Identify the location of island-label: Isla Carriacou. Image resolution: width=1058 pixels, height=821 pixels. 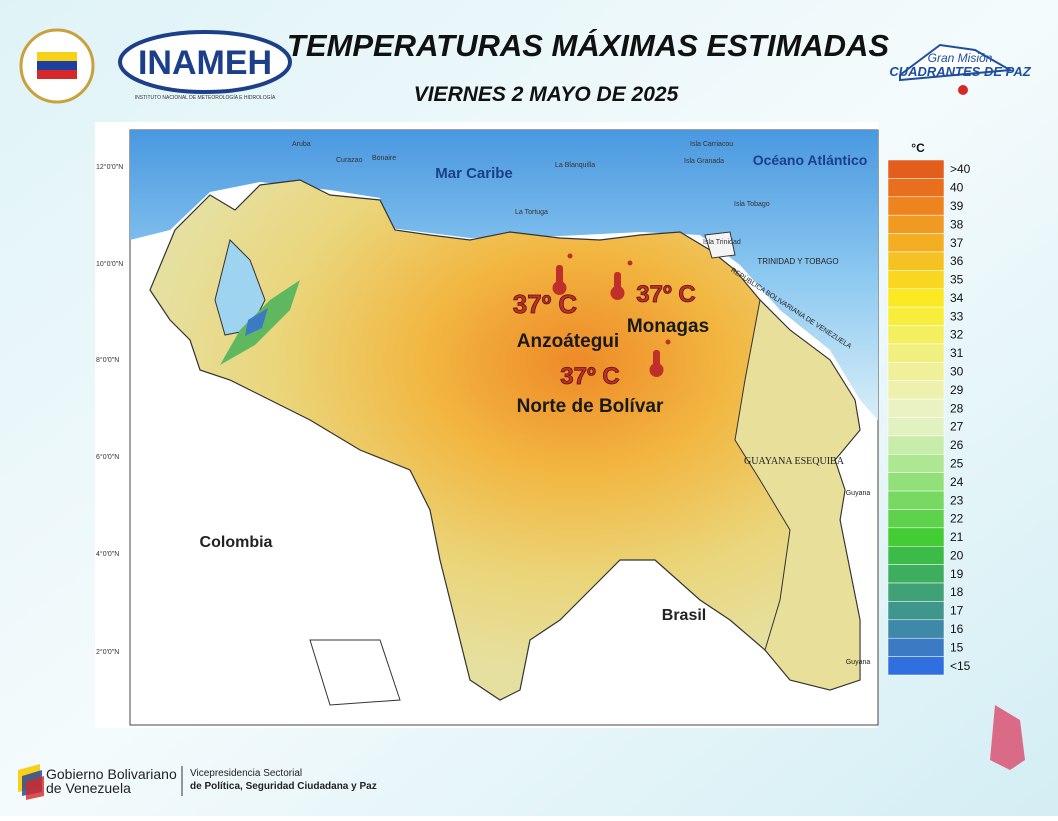
(711, 144).